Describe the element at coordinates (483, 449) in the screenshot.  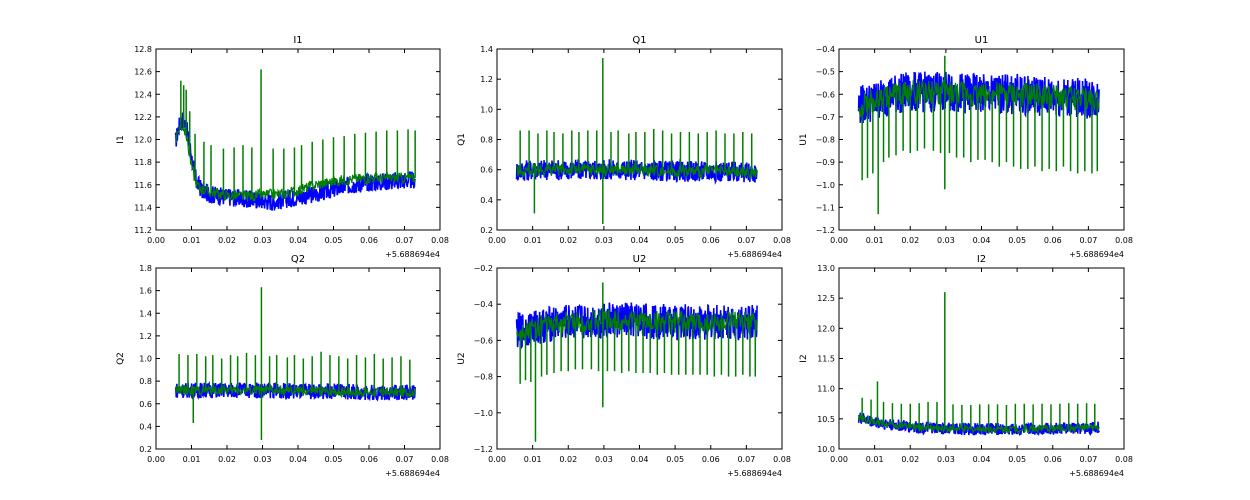
I see `y-tick-label: −1.2` at that location.